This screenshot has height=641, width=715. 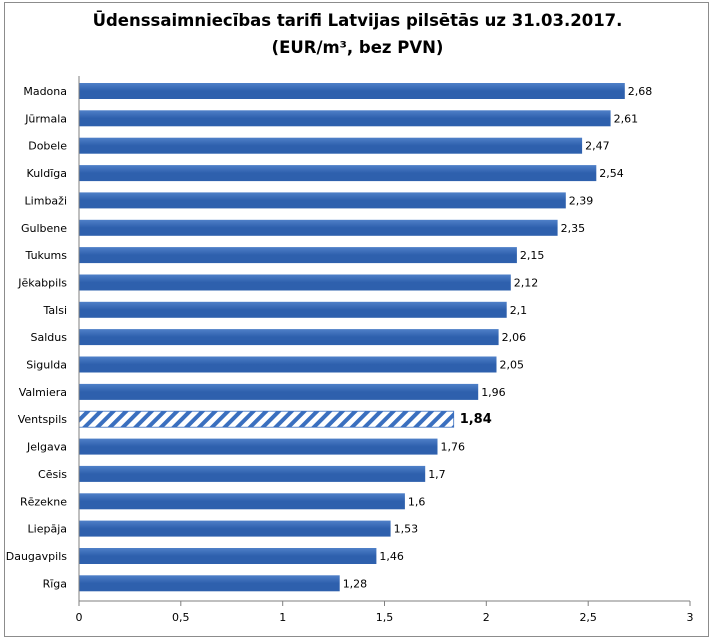 What do you see at coordinates (514, 337) in the screenshot?
I see `value-label-saldus: 2,06` at bounding box center [514, 337].